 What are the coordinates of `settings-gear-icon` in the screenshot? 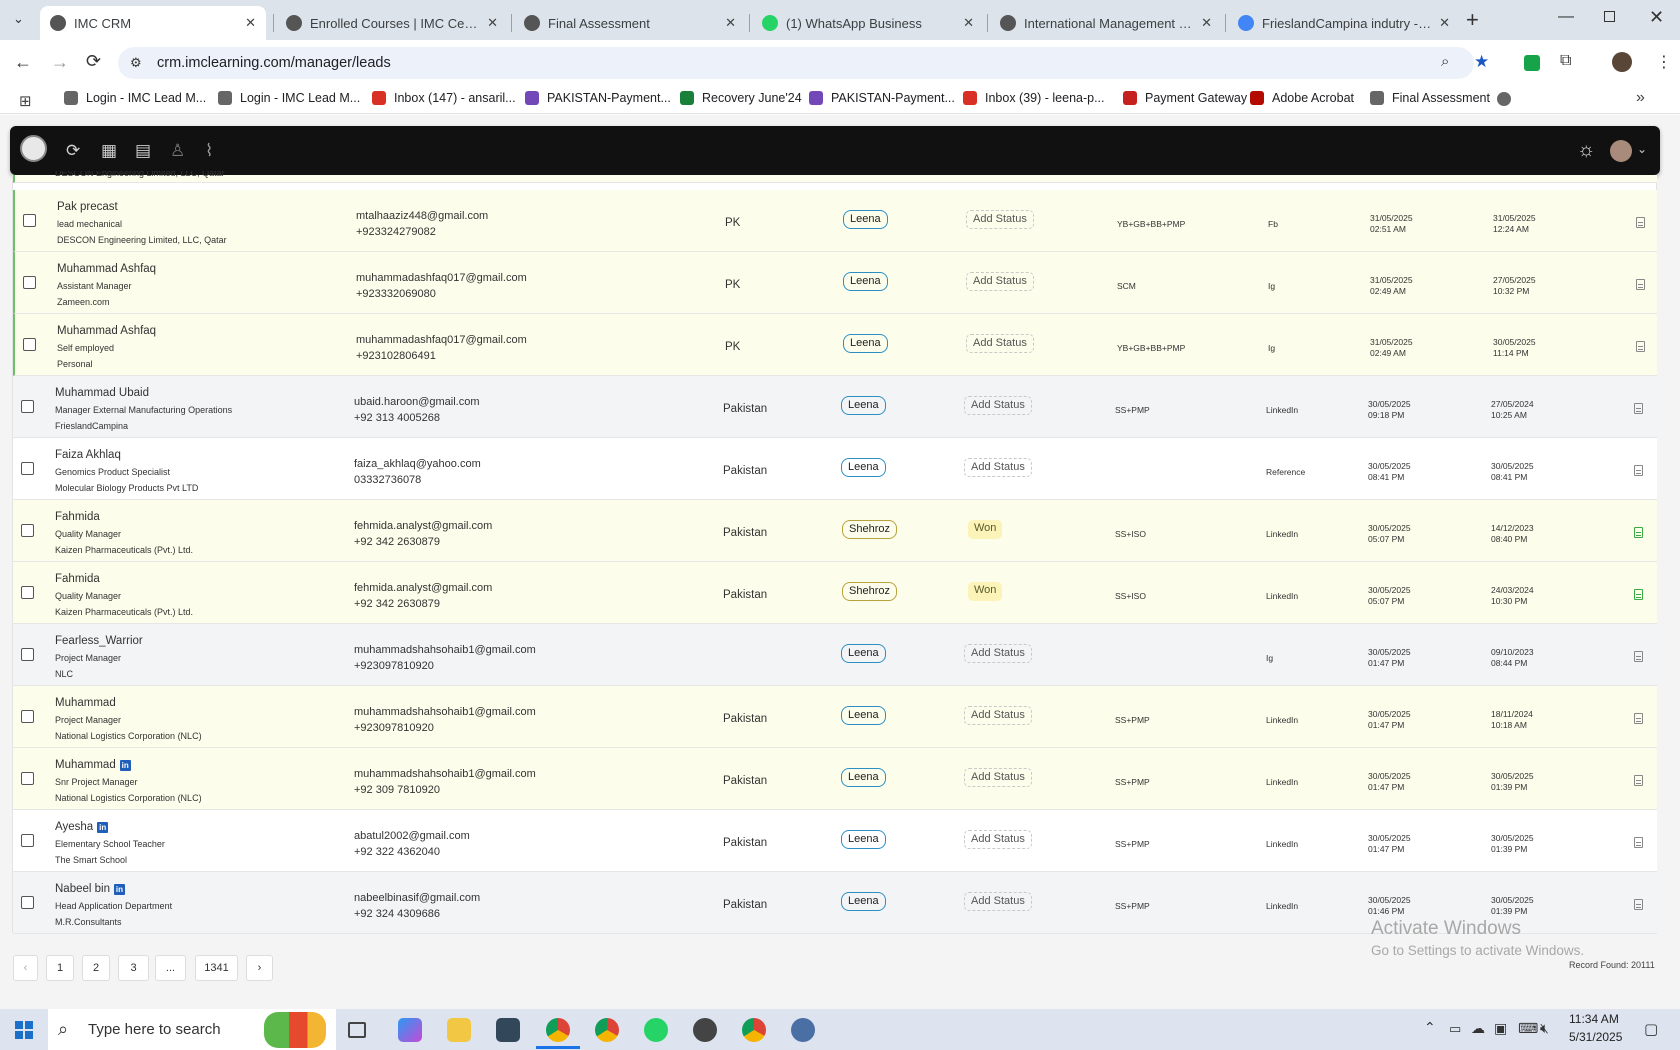 It's located at (803, 1030).